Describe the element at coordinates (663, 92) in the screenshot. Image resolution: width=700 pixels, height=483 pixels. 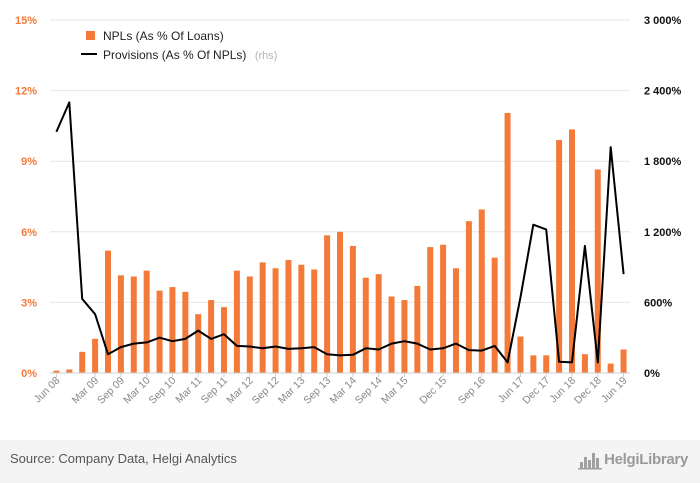
I see `y-right-tick-label: 2 400%` at that location.